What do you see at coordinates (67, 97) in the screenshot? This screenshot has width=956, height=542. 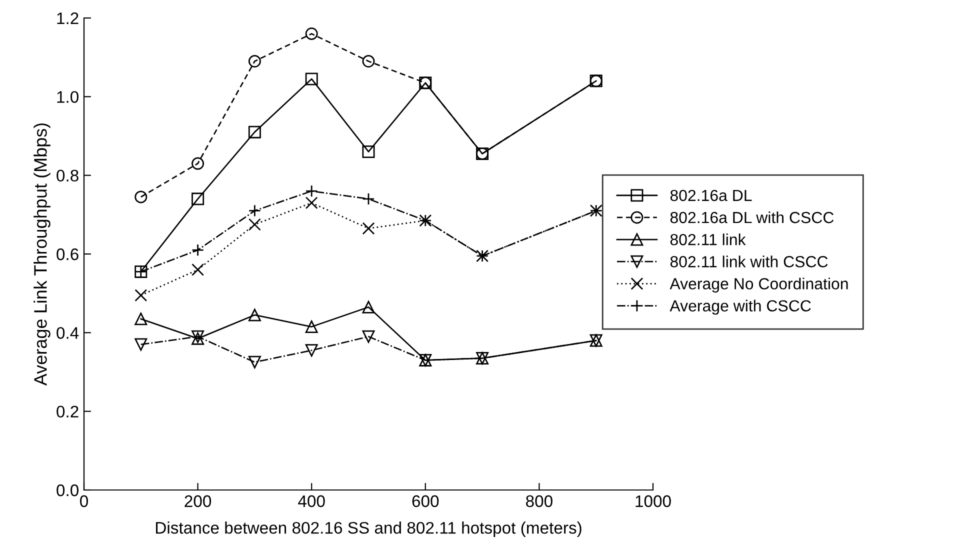 I see `y-tick-label: 1.0` at bounding box center [67, 97].